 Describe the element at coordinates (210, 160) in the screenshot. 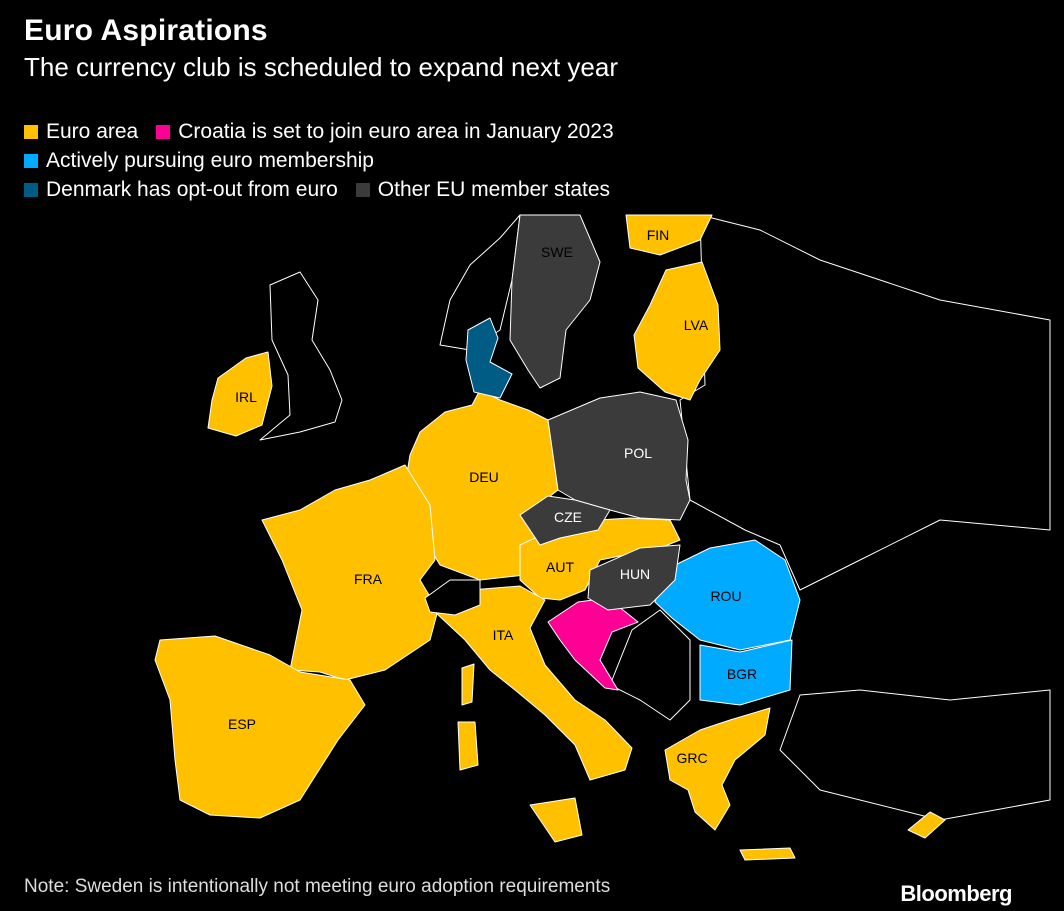

I see `legend-label-pursuing: Actively pursuing euro membership` at that location.